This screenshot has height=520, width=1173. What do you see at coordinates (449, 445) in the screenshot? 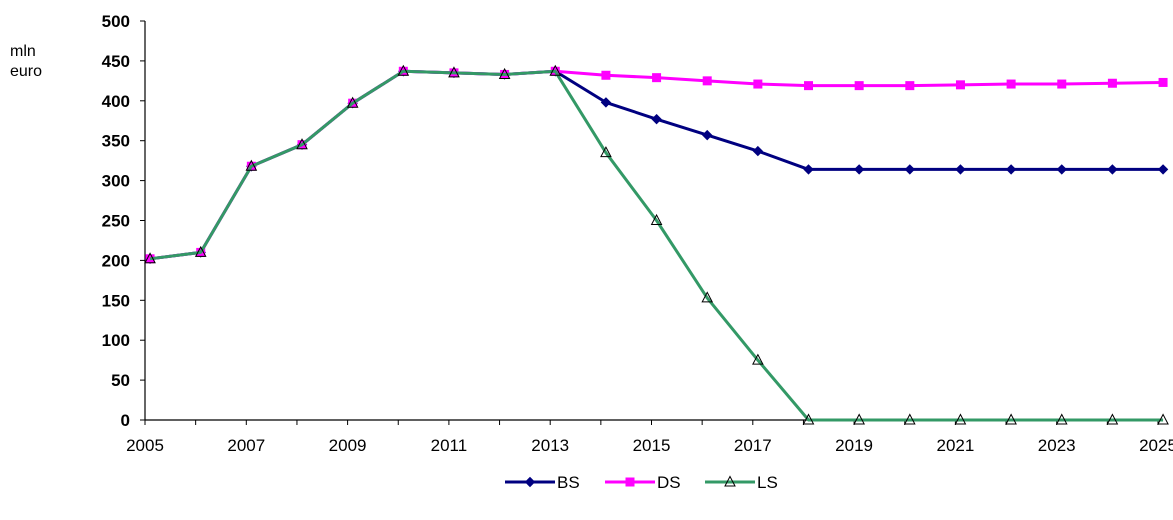
I see `x-tick-label: 2011` at bounding box center [449, 445].